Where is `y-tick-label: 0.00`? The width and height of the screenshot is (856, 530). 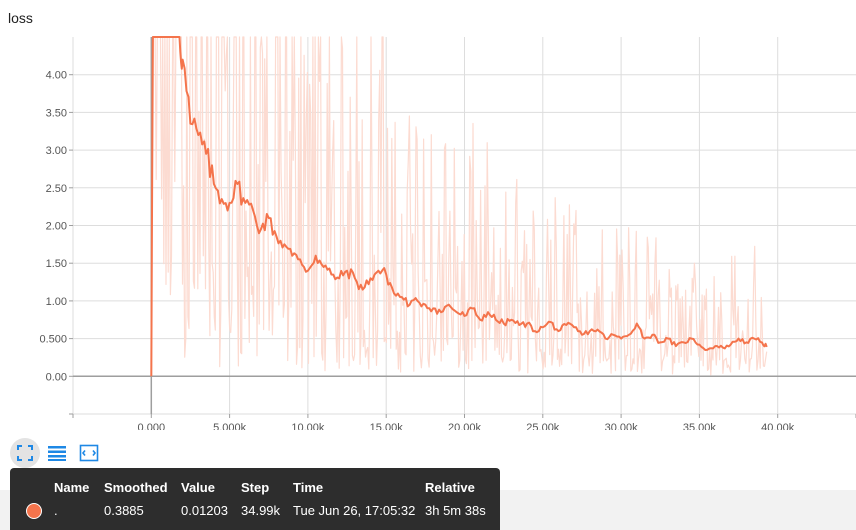
y-tick-label: 0.00 is located at coordinates (56, 377).